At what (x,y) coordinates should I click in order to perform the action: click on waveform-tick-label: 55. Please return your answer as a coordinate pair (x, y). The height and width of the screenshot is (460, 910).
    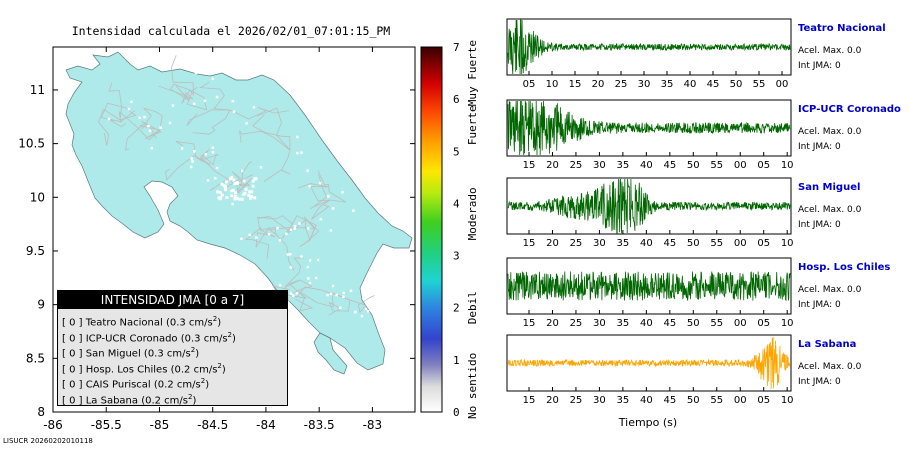
    Looking at the image, I should click on (716, 243).